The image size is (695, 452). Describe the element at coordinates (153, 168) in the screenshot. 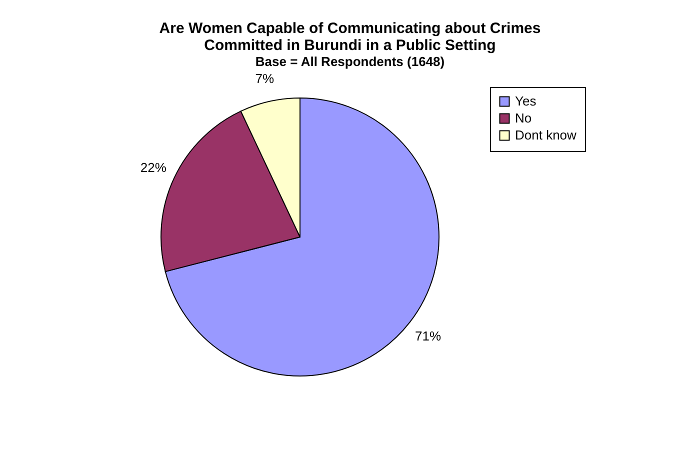

I see `data-label: 22%` at that location.